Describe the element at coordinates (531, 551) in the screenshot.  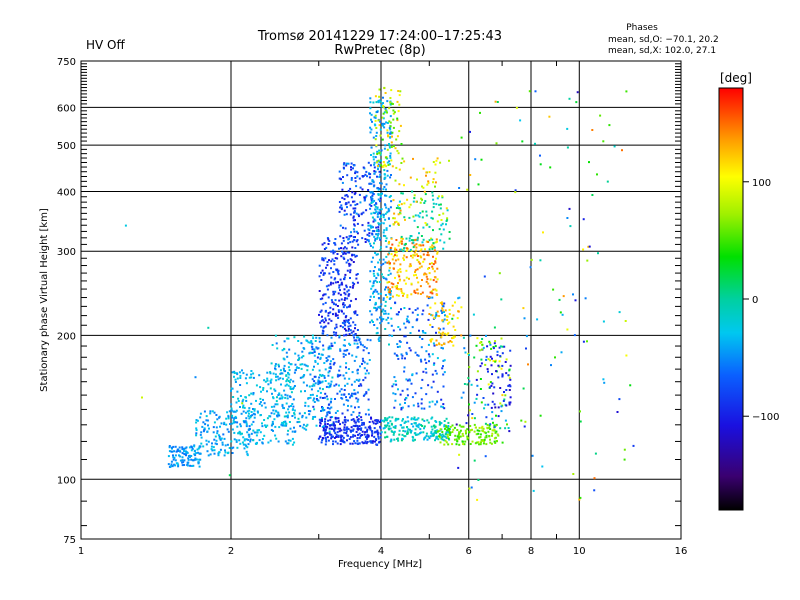
I see `x-tick-label: 8` at that location.